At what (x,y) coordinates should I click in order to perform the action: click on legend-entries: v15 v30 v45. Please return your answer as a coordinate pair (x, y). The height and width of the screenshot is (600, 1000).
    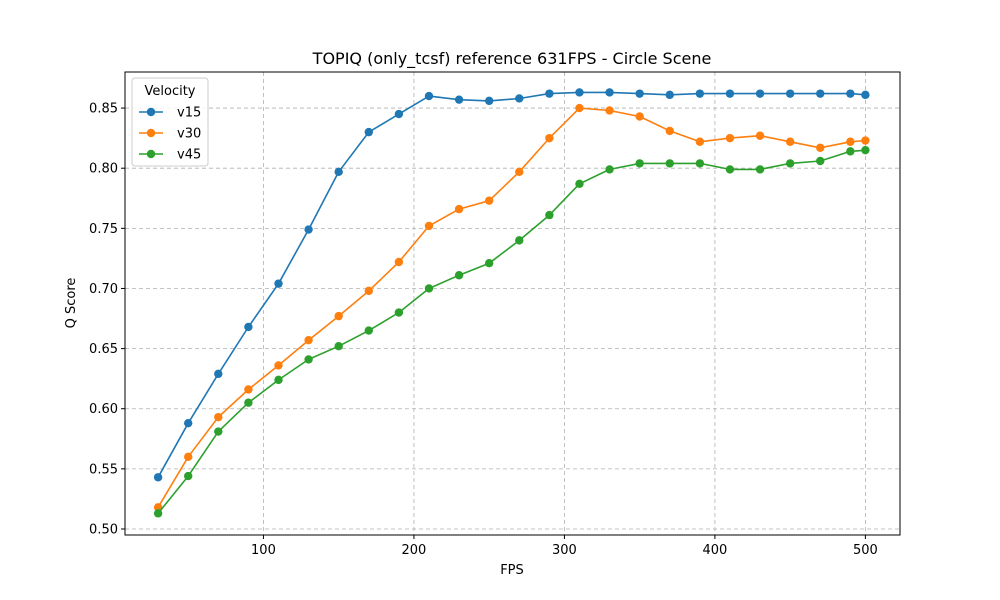
    Looking at the image, I should click on (170, 134).